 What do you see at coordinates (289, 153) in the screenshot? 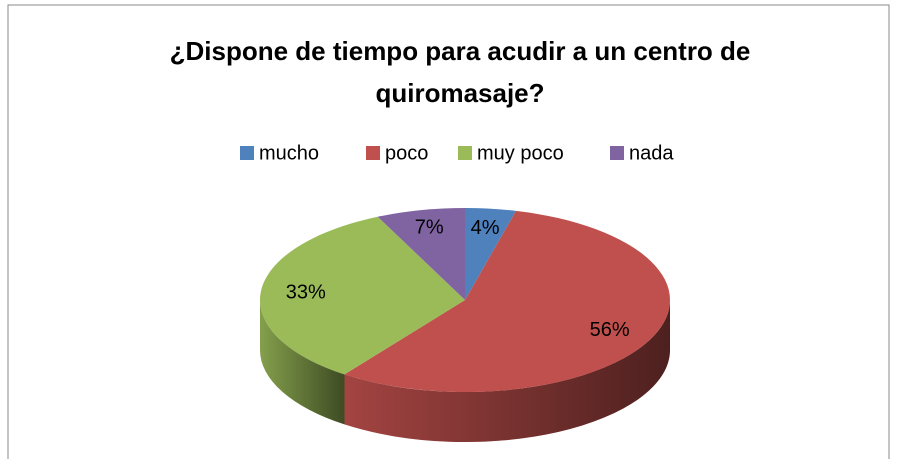
I see `legend-label: mucho` at bounding box center [289, 153].